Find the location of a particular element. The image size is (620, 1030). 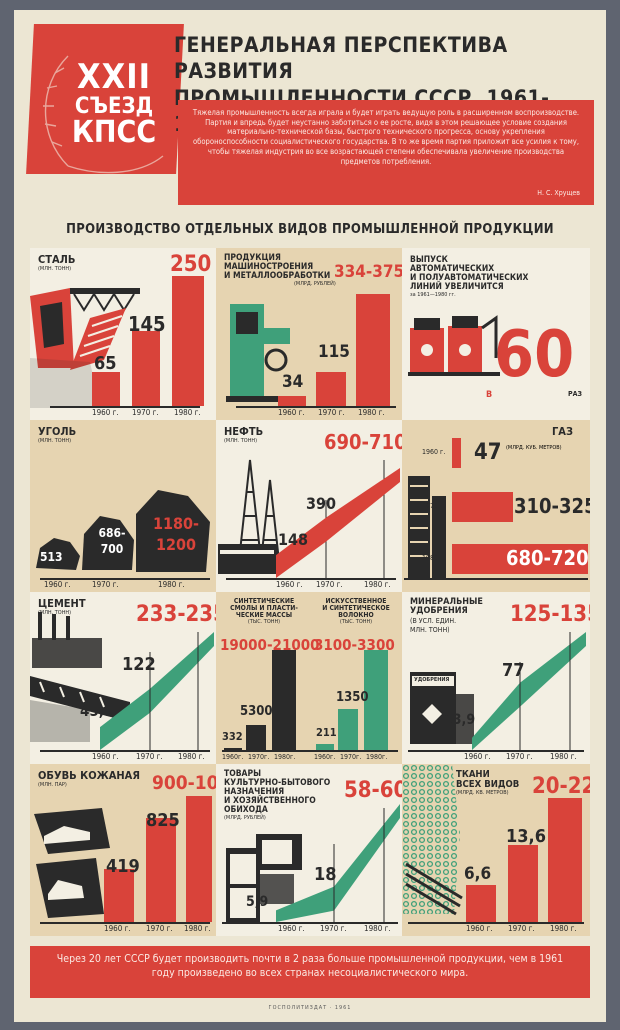

shoes-bar-1960 is located at coordinates (119, 895).